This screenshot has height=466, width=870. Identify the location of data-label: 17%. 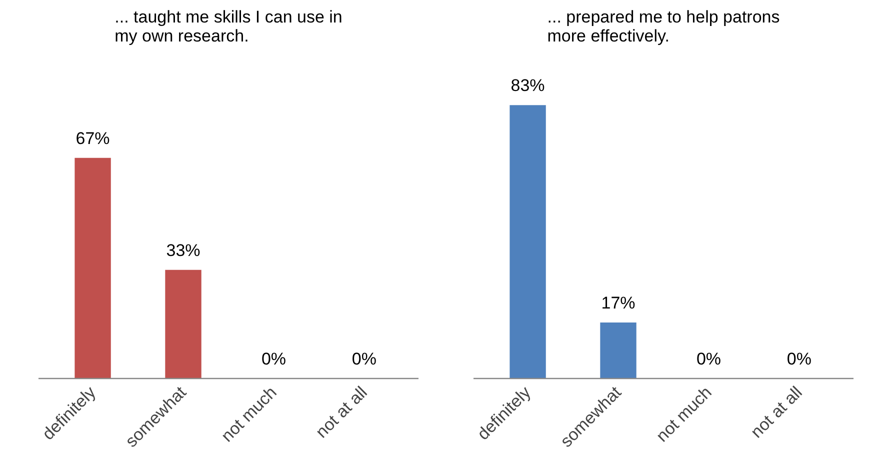
(618, 303).